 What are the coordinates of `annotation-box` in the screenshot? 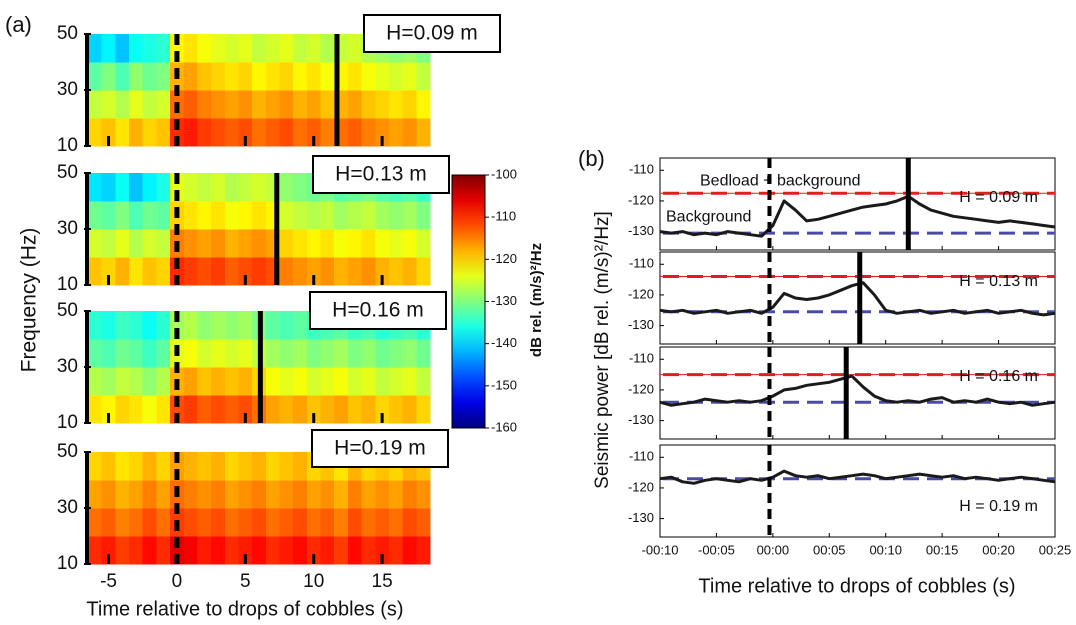 It's located at (378, 310).